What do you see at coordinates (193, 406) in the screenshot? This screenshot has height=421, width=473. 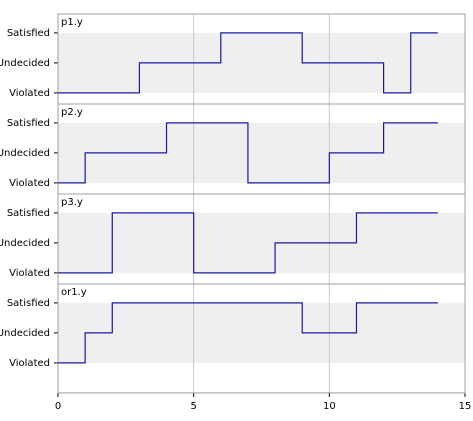 I see `x-tick-label: 5` at bounding box center [193, 406].